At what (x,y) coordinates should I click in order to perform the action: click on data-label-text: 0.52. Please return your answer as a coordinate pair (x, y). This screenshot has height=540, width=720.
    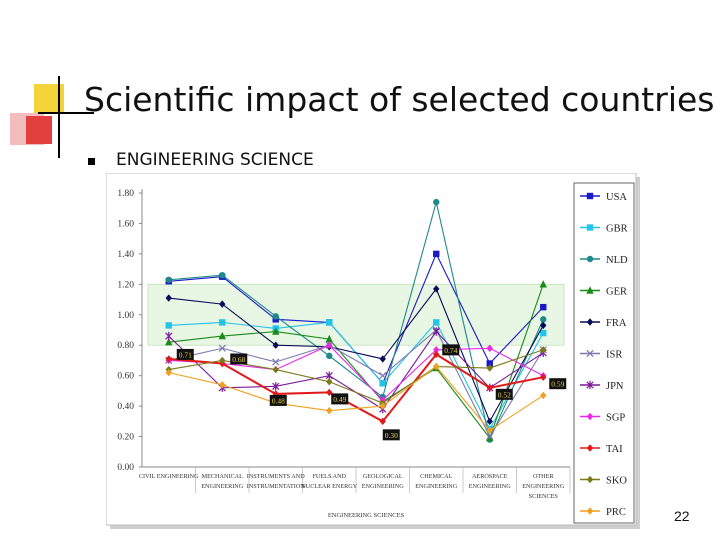
    Looking at the image, I should click on (504, 394).